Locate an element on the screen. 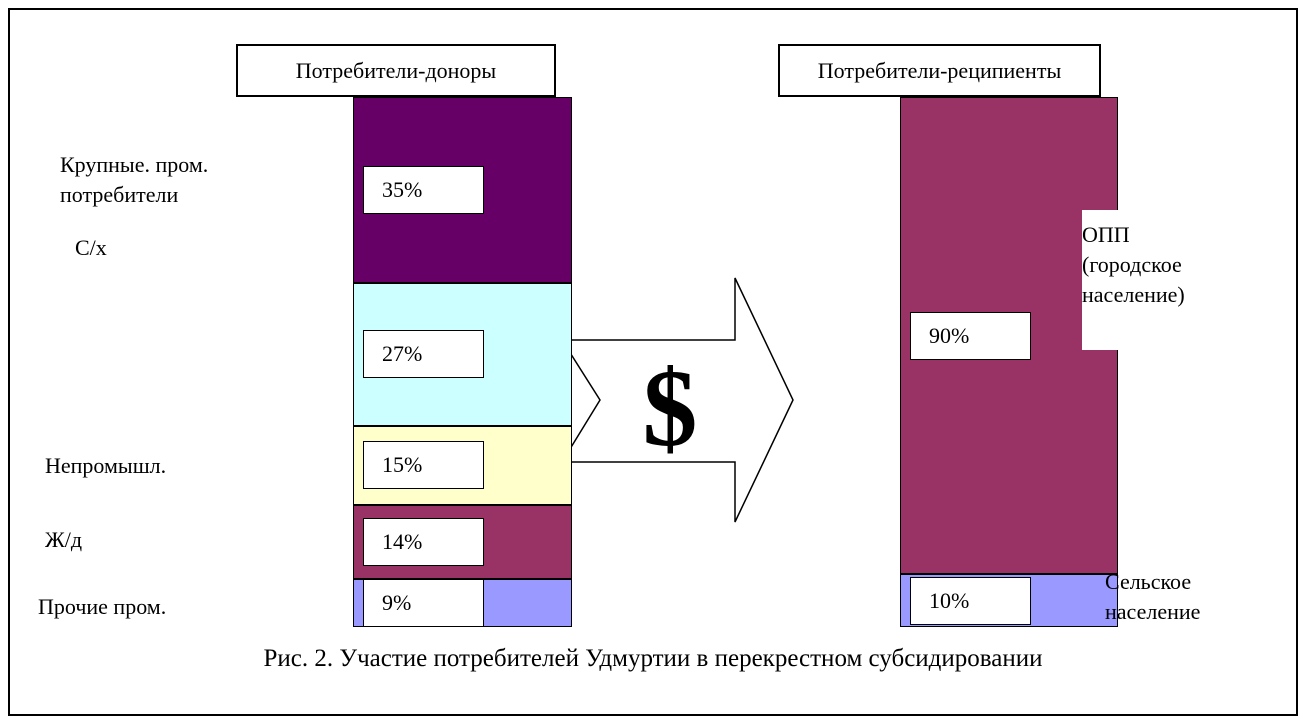 The height and width of the screenshot is (724, 1306). bar-title: Потребители-доноры is located at coordinates (396, 70).